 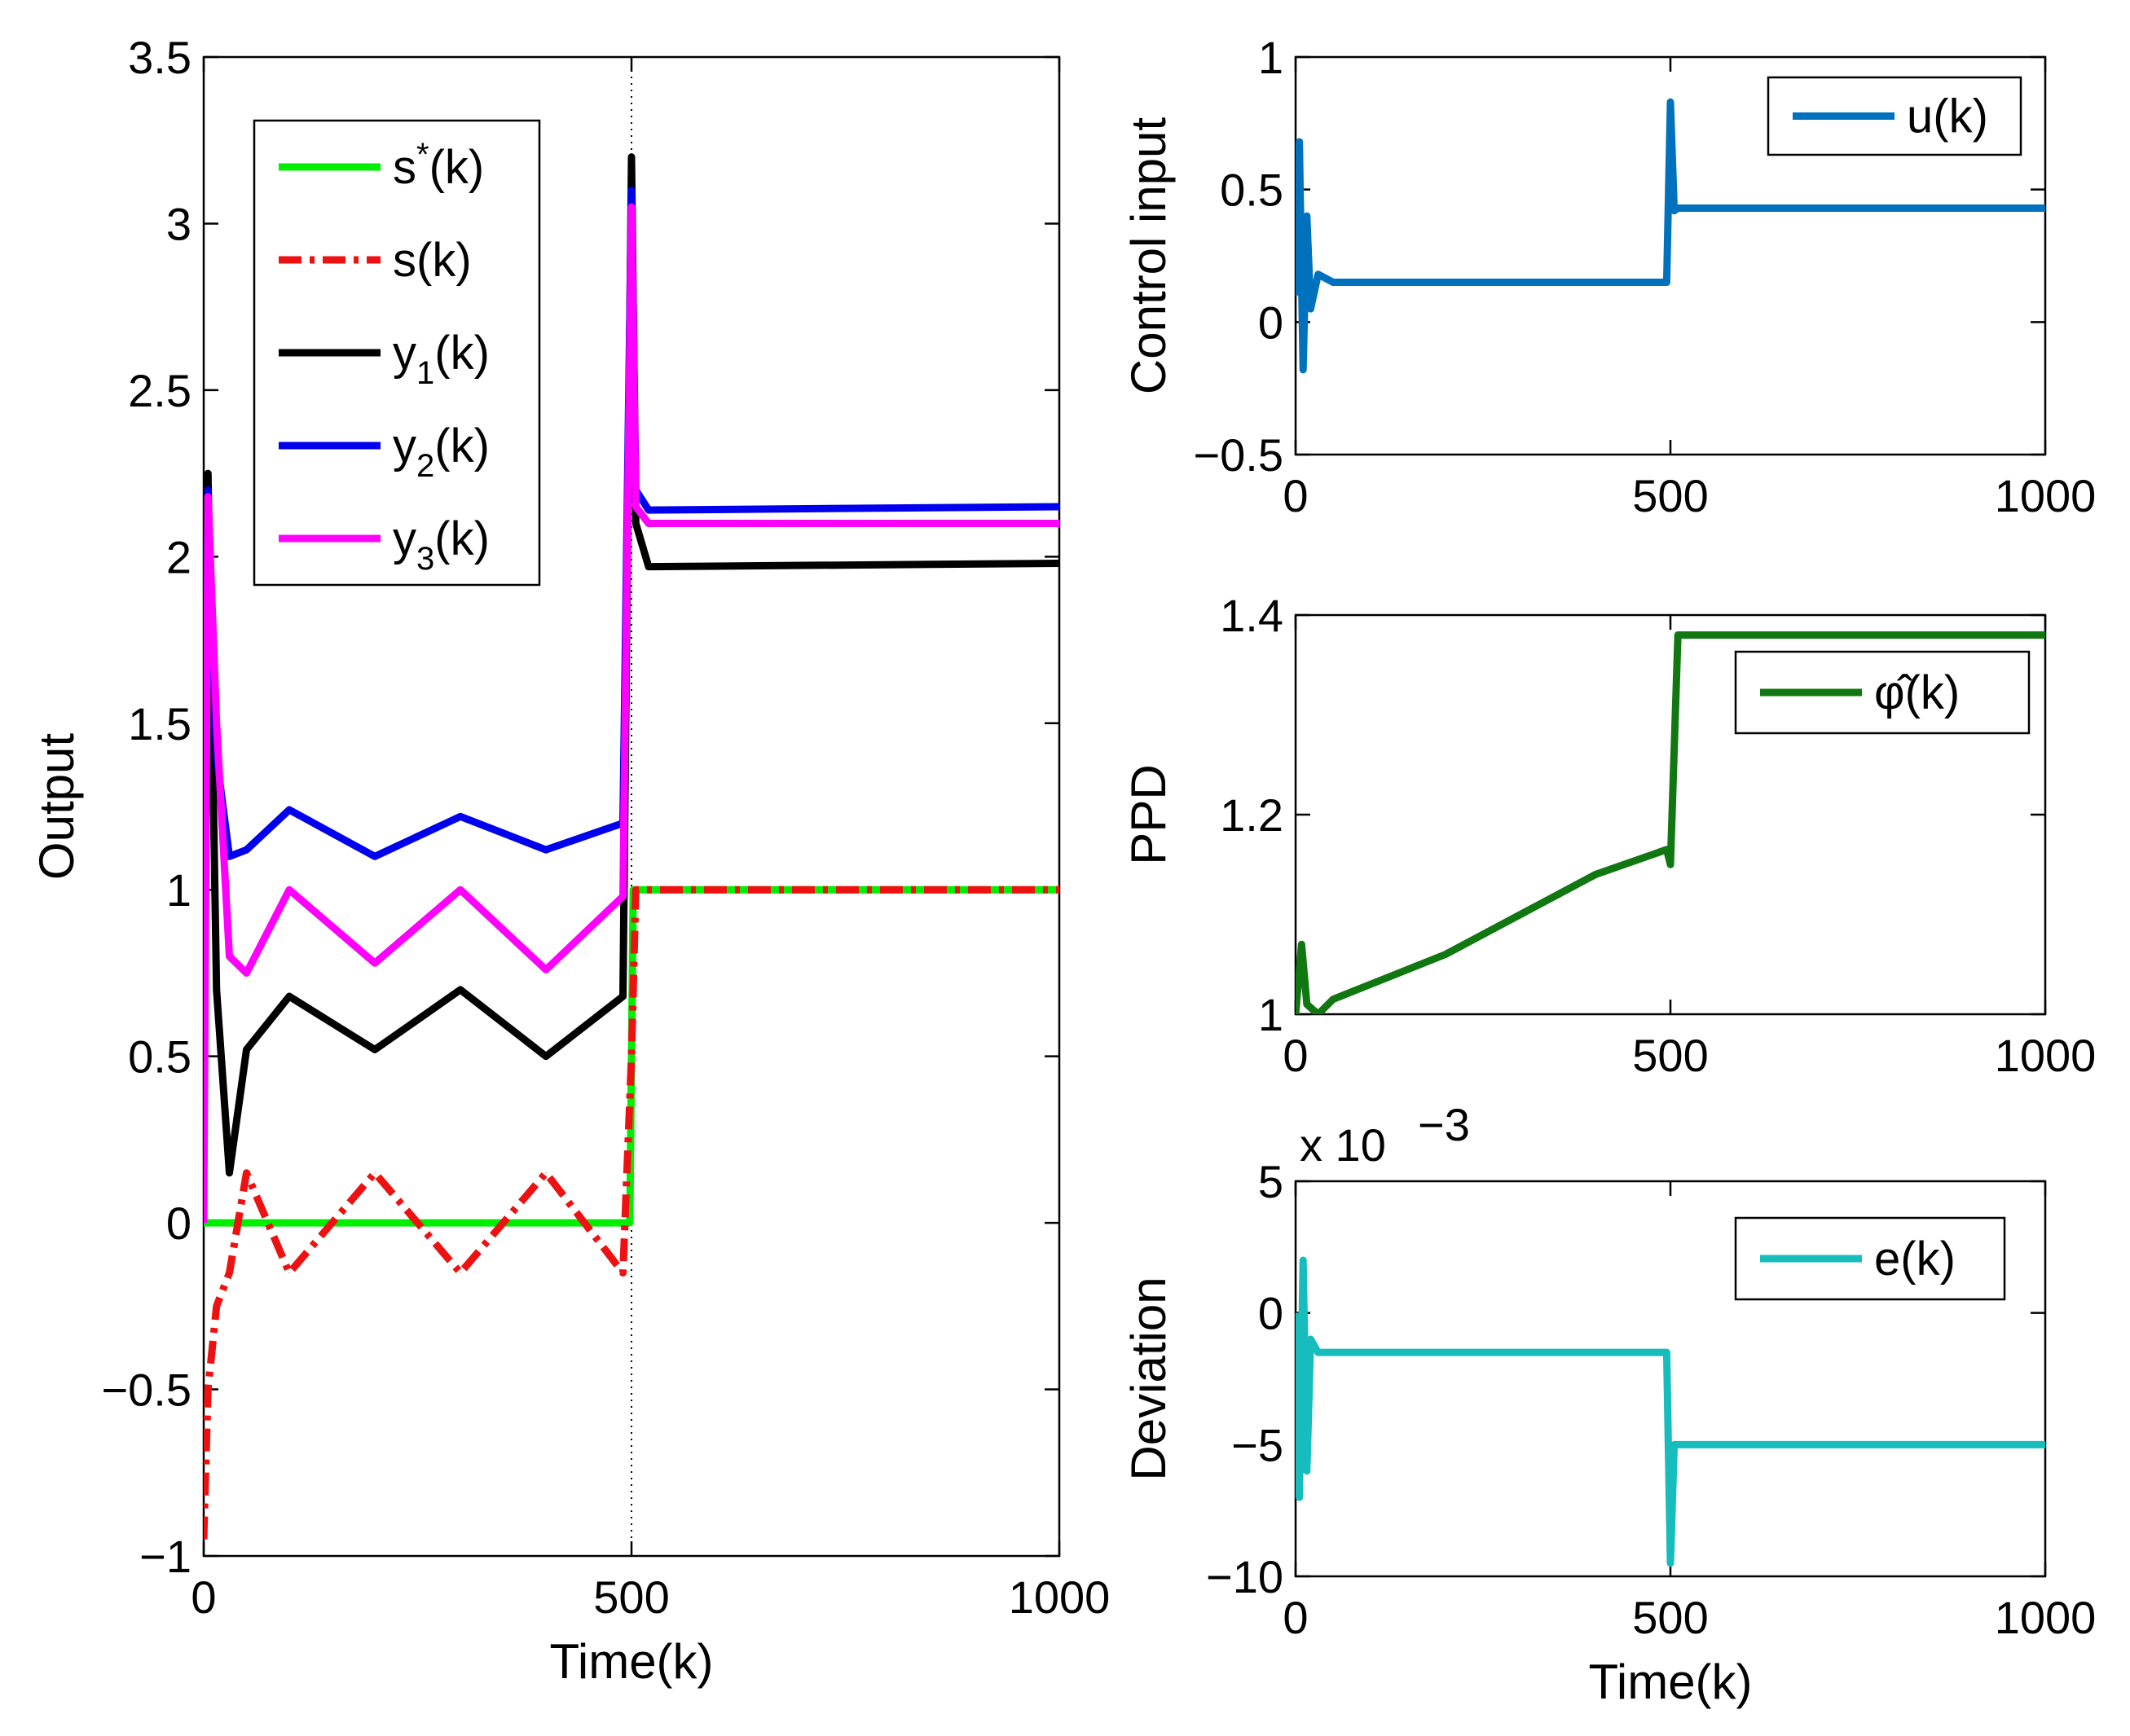 What do you see at coordinates (432, 260) in the screenshot?
I see `legend-entry: s(k)` at bounding box center [432, 260].